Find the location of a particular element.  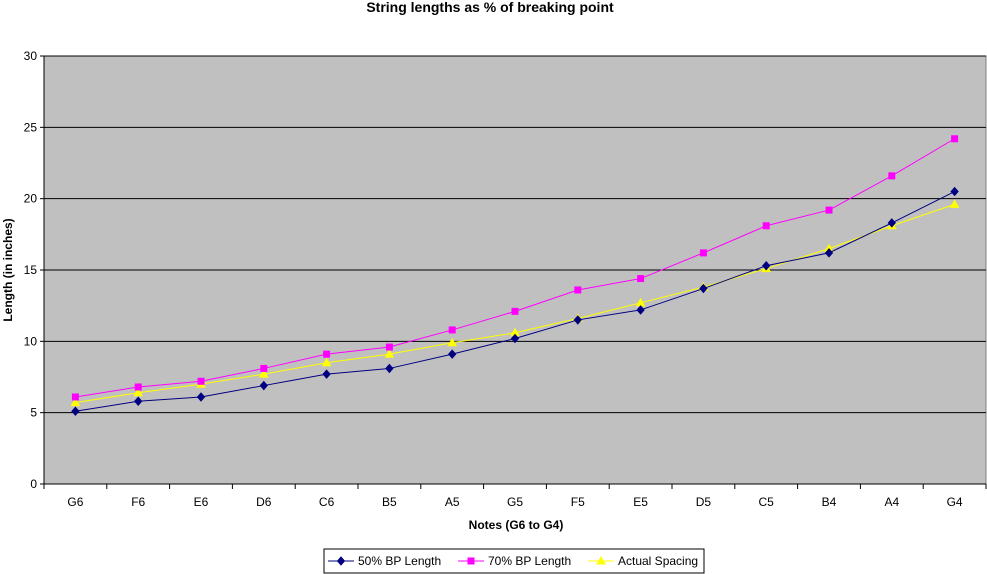

x-tick-label: B4 is located at coordinates (829, 502).